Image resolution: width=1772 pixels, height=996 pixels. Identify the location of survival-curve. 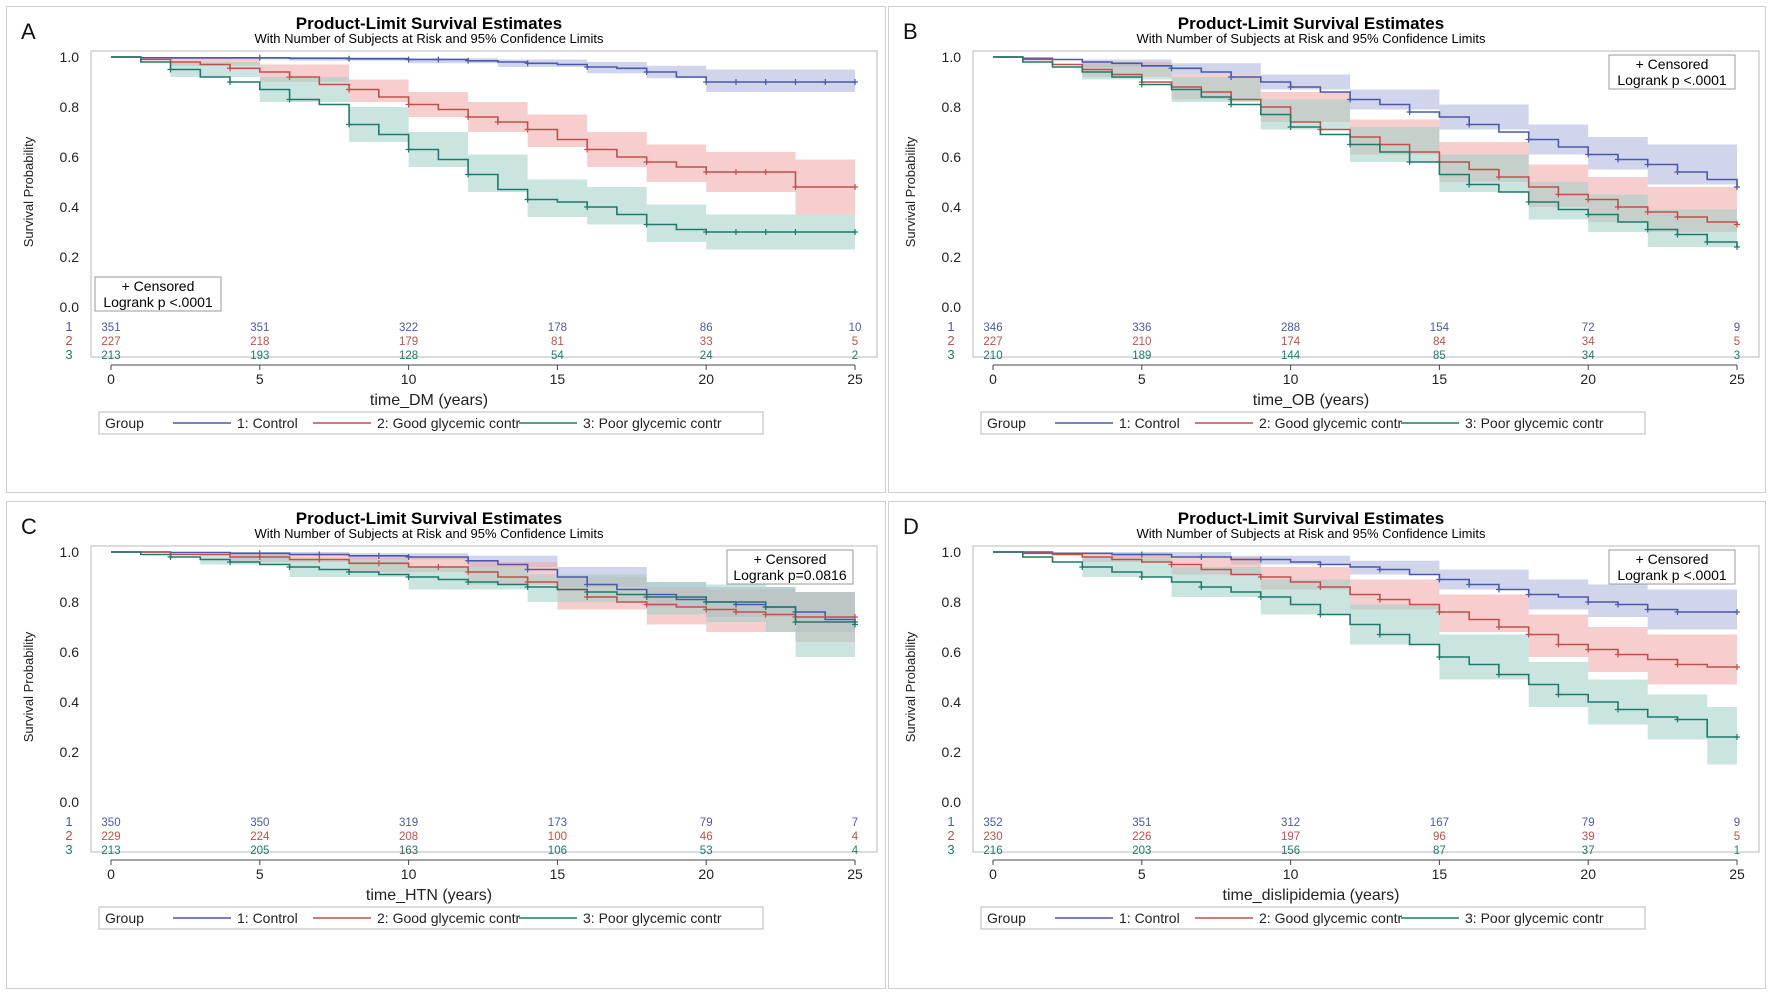
(1365, 151).